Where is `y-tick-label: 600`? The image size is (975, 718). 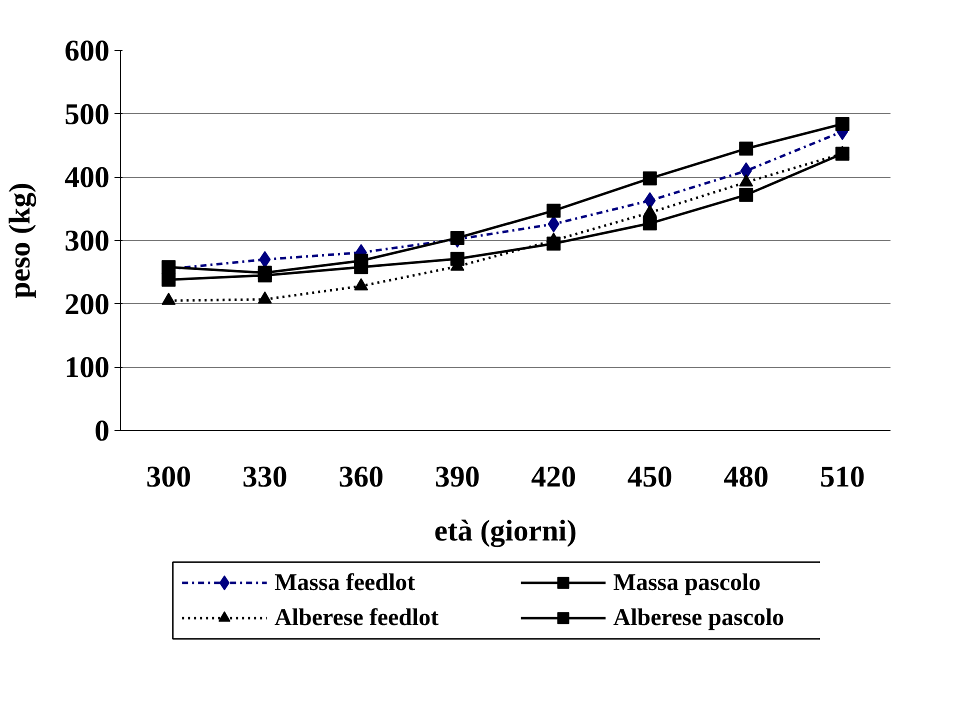 y-tick-label: 600 is located at coordinates (87, 51).